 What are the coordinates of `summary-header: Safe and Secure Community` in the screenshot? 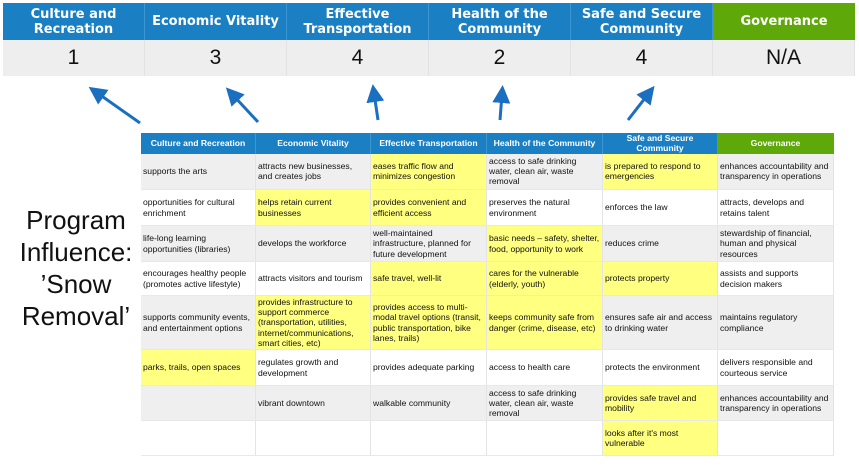 It's located at (642, 21).